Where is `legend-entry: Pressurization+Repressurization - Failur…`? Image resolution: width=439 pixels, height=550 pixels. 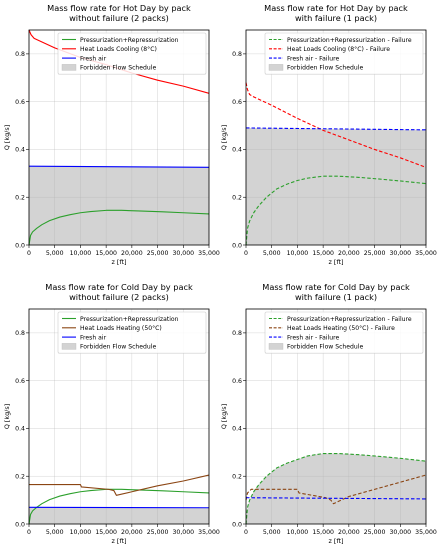
legend-entry: Pressurization+Repressurization - Failur… is located at coordinates (349, 40).